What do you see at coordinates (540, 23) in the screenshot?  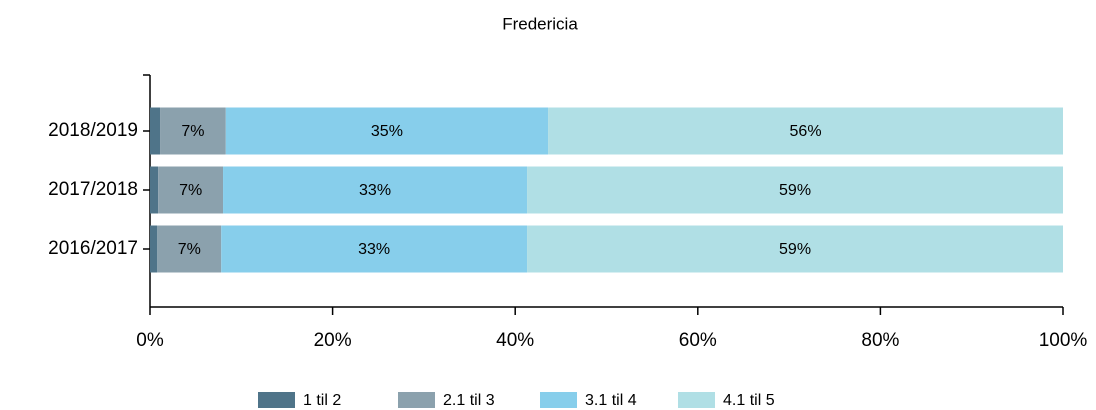 I see `chart-title: Fredericia` at bounding box center [540, 23].